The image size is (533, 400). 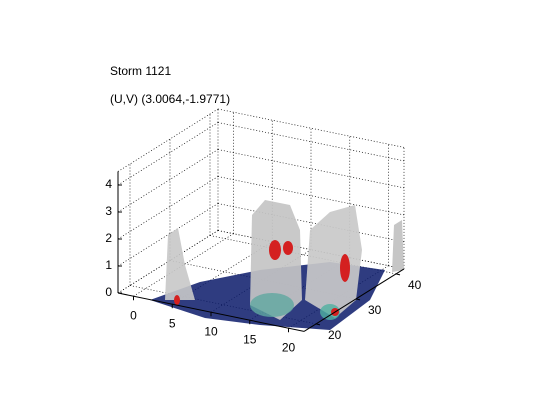 What do you see at coordinates (108, 211) in the screenshot?
I see `z-tick-label: 3` at bounding box center [108, 211].